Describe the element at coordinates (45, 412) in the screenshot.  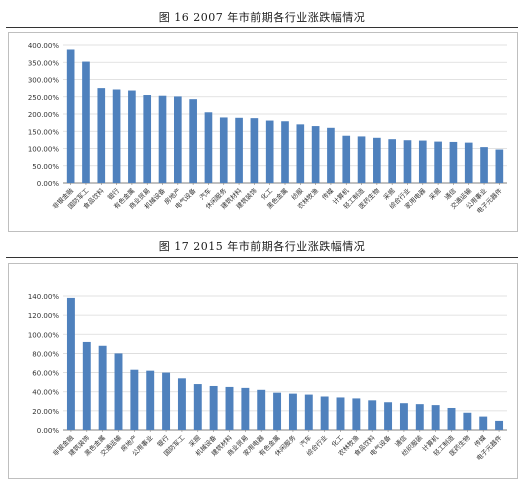
I see `chart-2-ytick-label: 20.00%` at that location.